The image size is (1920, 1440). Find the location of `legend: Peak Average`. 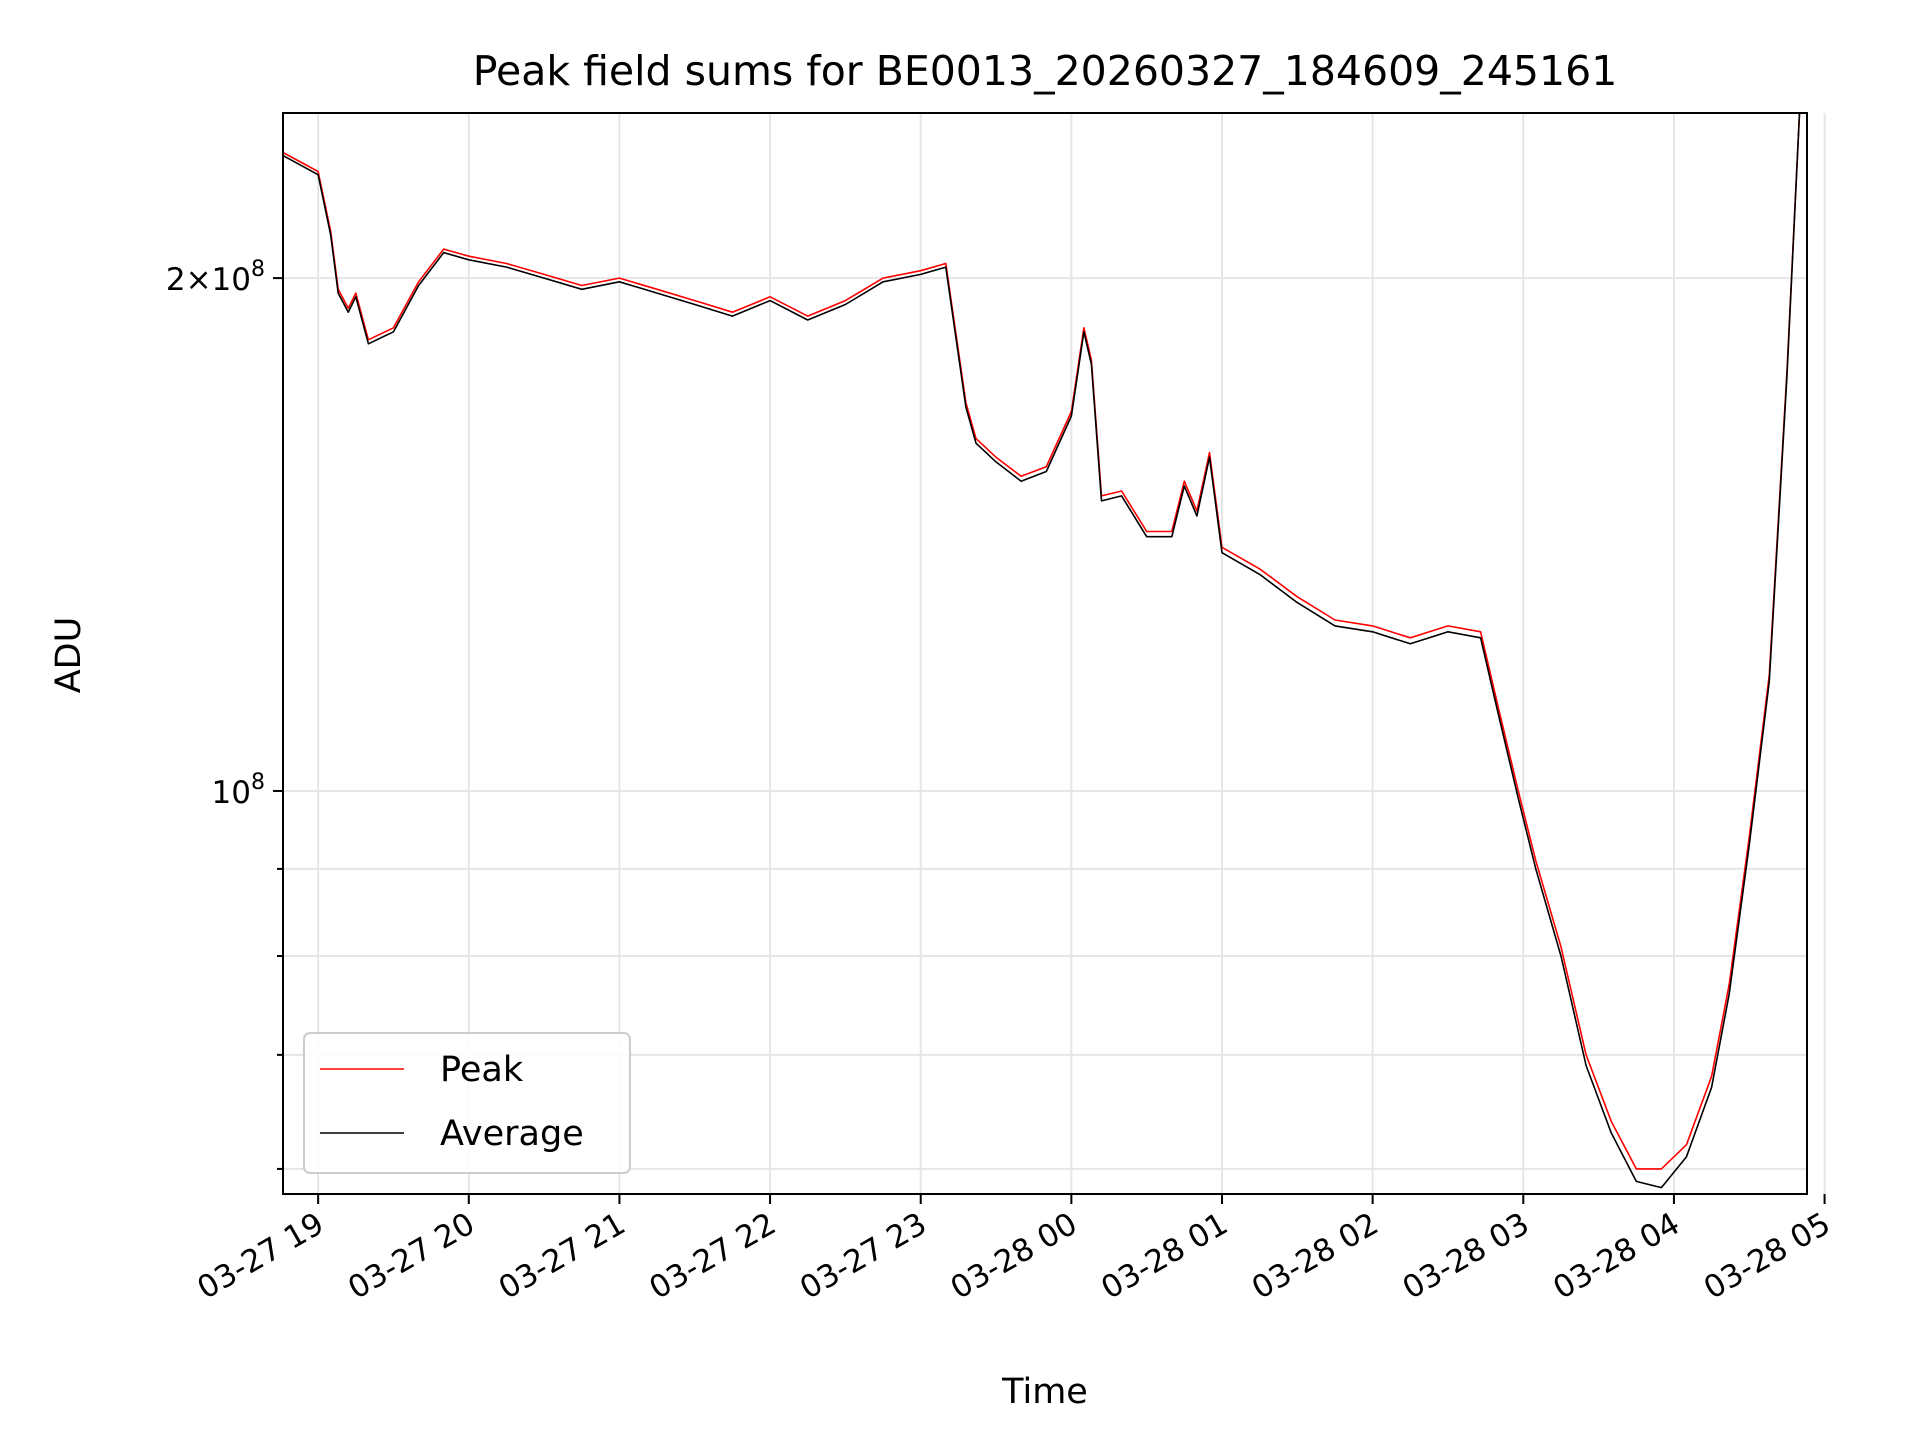

legend: Peak Average is located at coordinates (467, 1103).